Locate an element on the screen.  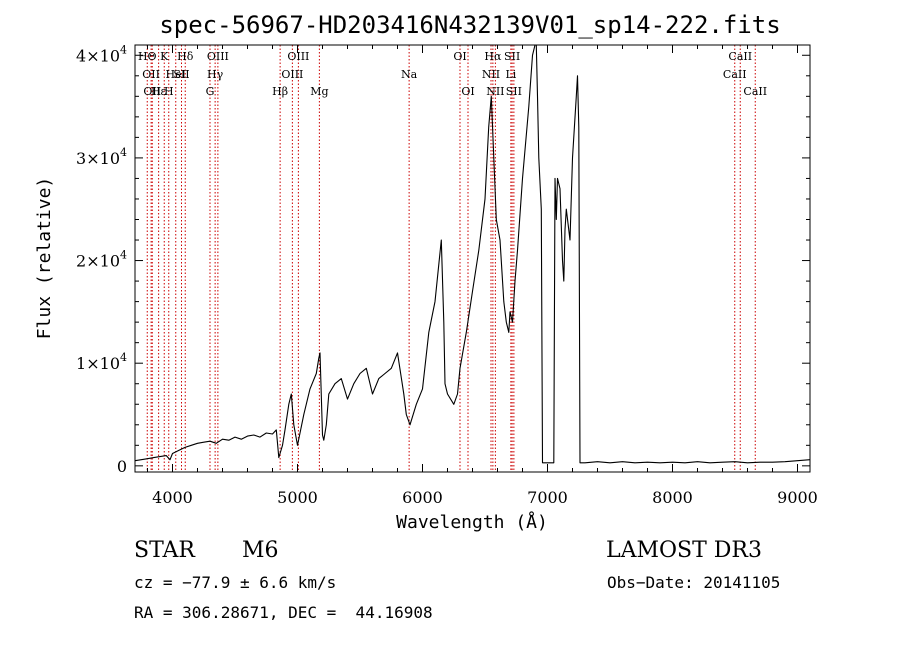
line-marker-label: Hγ is located at coordinates (215, 74).